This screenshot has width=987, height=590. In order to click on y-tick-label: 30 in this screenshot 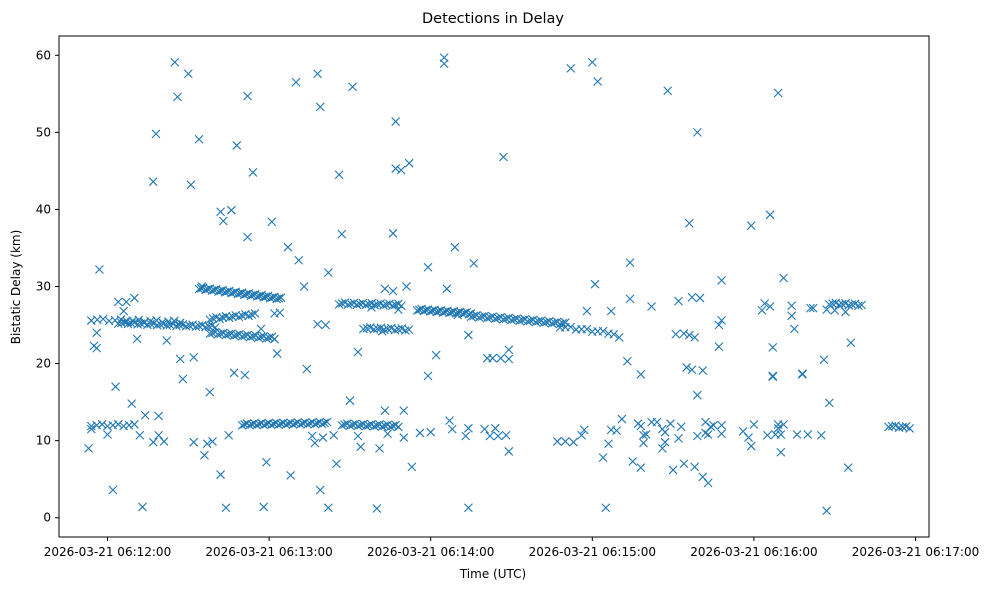, I will do `click(43, 287)`.